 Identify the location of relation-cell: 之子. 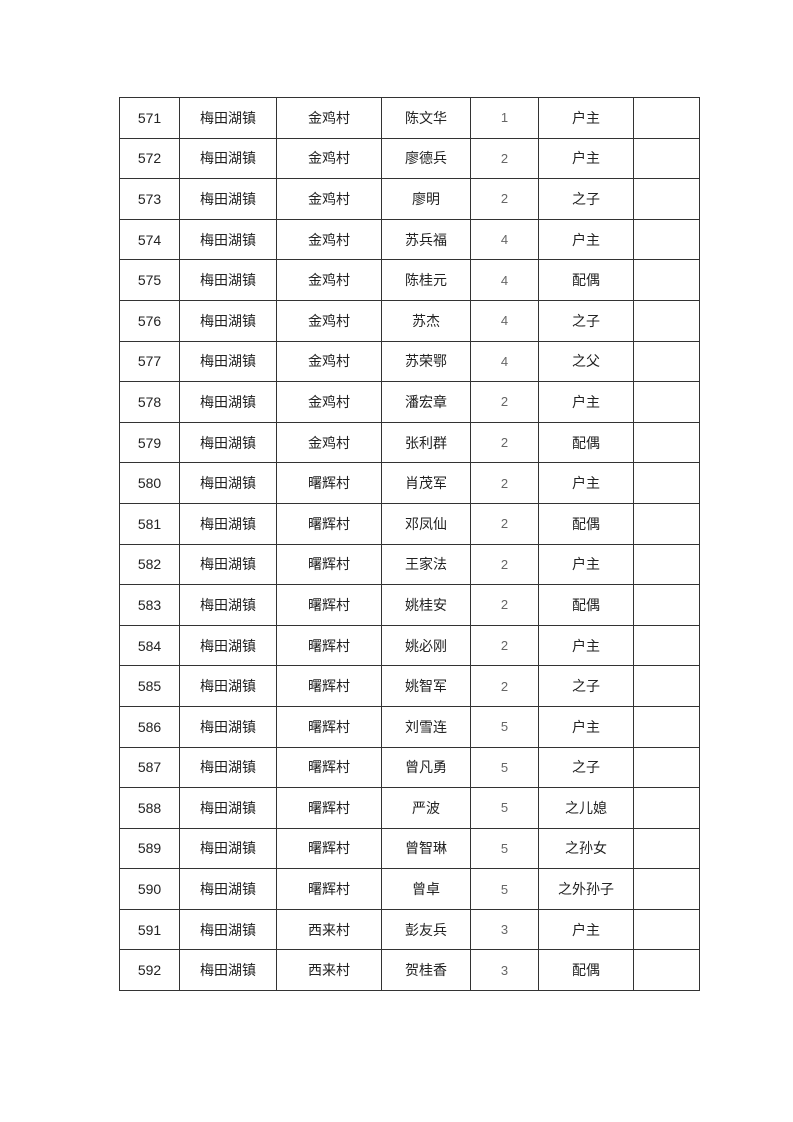
(586, 767).